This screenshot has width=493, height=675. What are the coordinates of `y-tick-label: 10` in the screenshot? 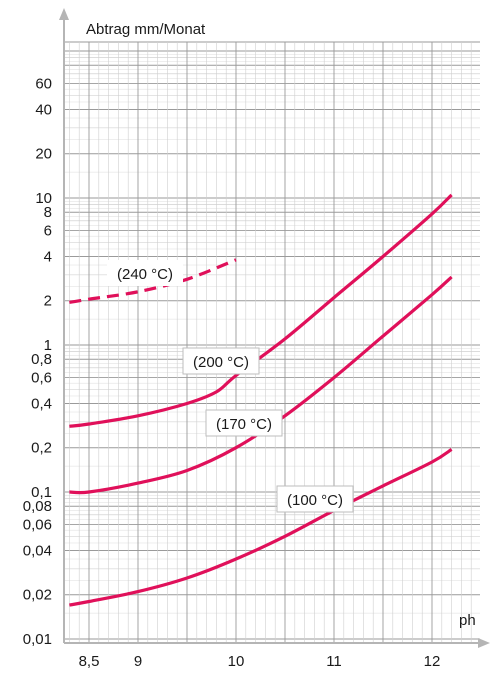 It's located at (43, 198).